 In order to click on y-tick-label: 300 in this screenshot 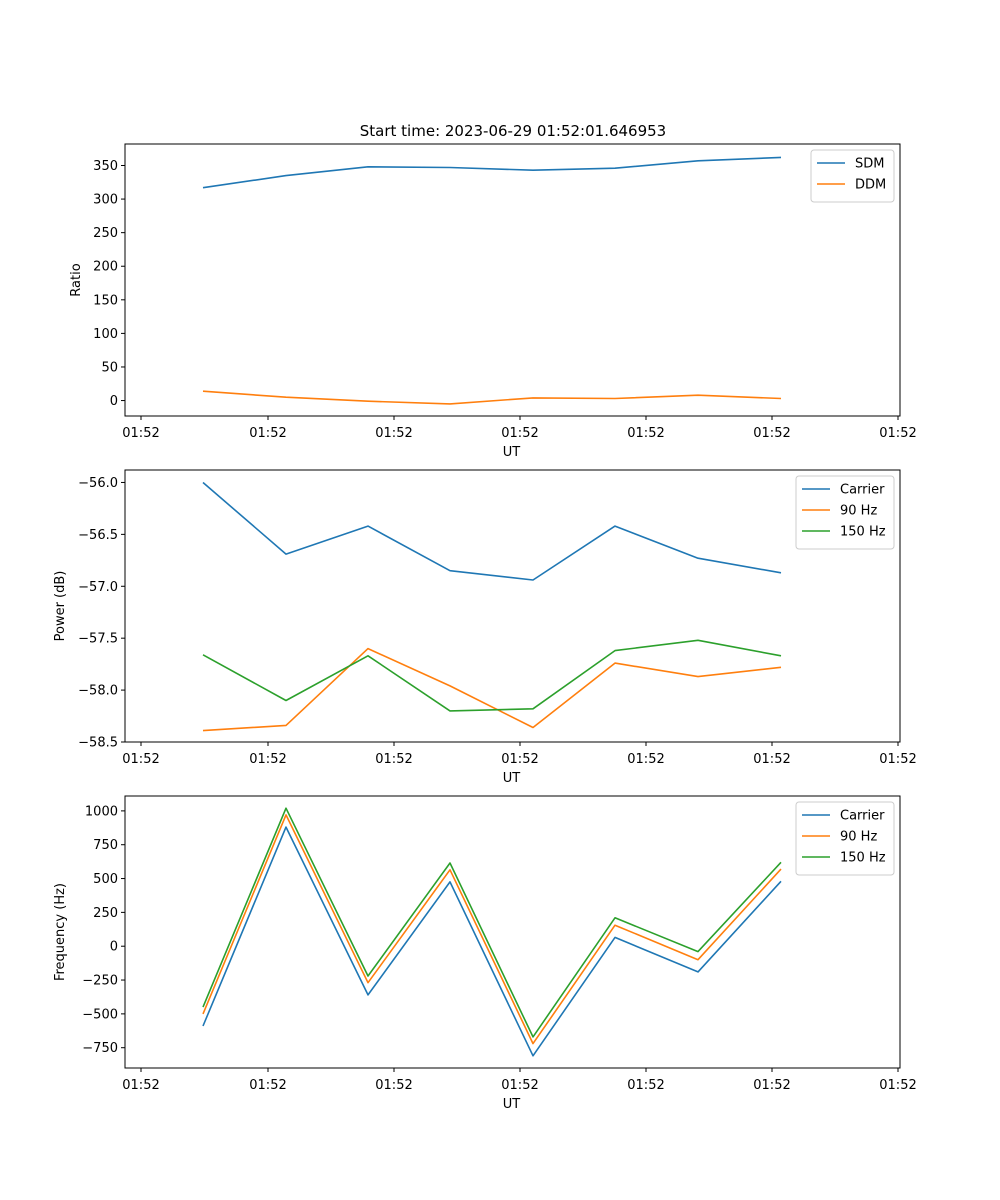, I will do `click(105, 200)`.